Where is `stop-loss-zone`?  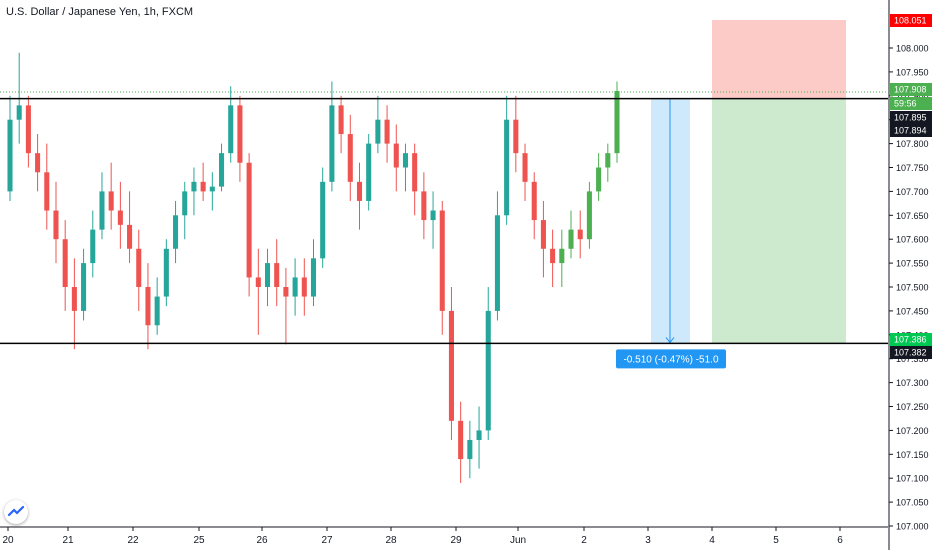
stop-loss-zone is located at coordinates (779, 59).